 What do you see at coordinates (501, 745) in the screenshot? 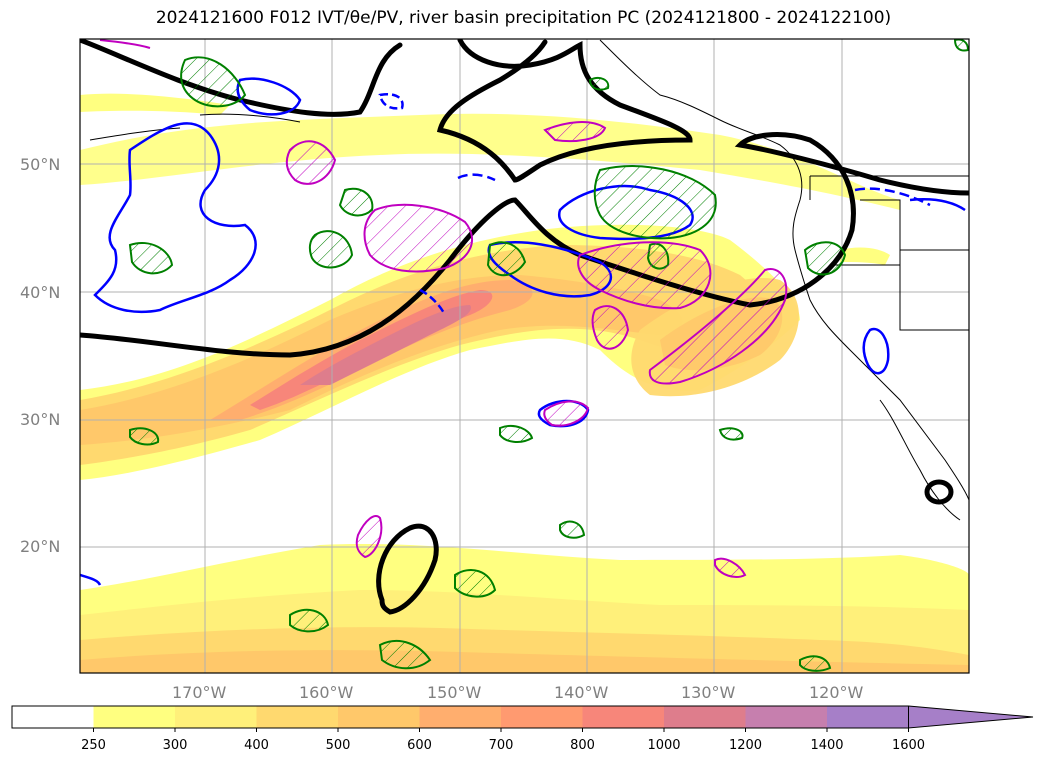
I see `colorbar-tick-label: 700` at bounding box center [501, 745].